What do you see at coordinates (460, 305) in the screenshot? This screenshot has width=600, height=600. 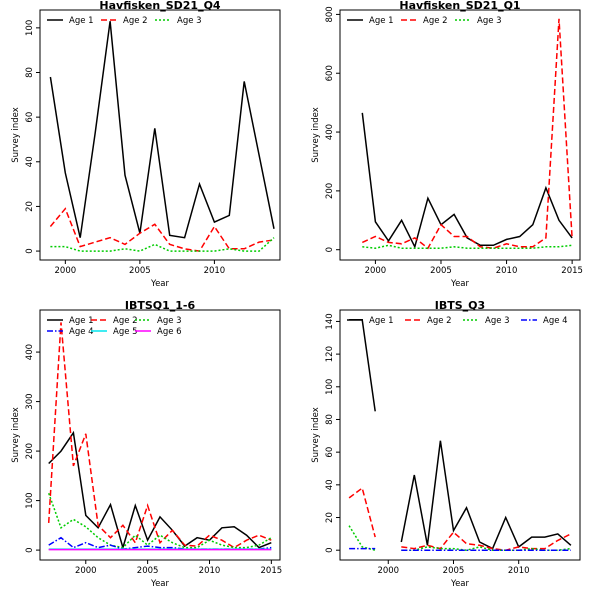 I see `chart-title: IBTS_Q3` at bounding box center [460, 305].